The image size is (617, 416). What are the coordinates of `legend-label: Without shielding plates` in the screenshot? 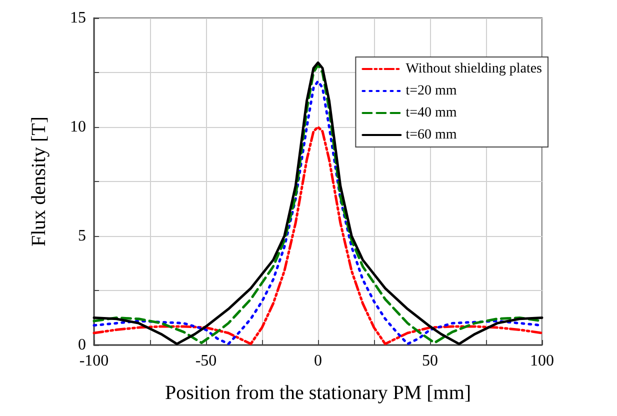 It's located at (474, 69).